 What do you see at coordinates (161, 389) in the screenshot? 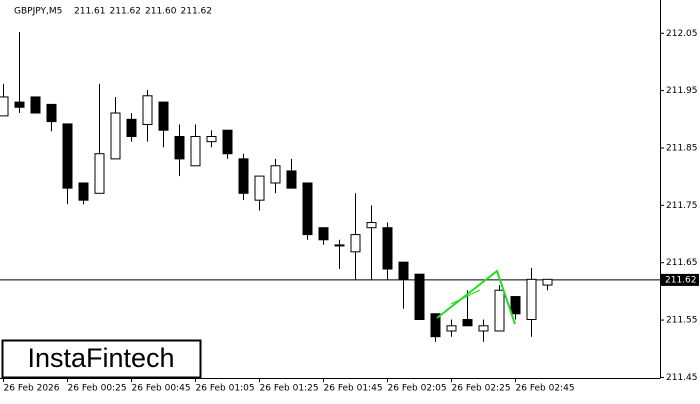
I see `x-tick-label: 26 Feb 00:45` at bounding box center [161, 389].